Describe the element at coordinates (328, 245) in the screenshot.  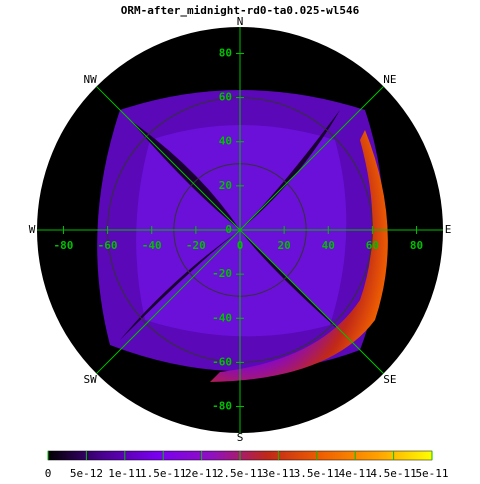
I see `x-tick-label: 40` at that location.